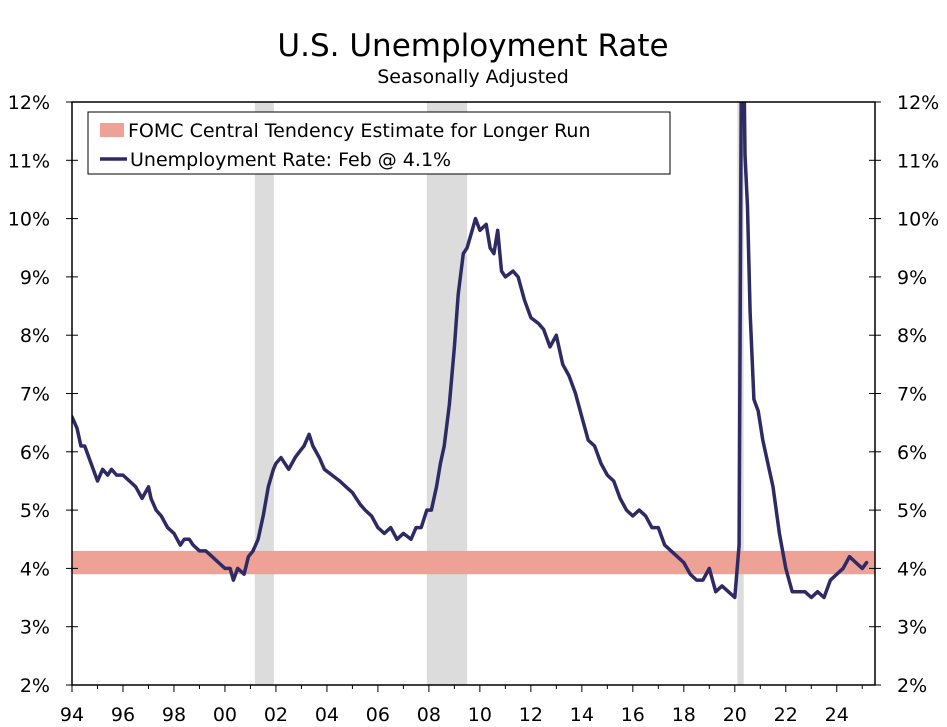 The height and width of the screenshot is (727, 947). Describe the element at coordinates (35, 336) in the screenshot. I see `y-tick-label-left-6: 8%` at that location.